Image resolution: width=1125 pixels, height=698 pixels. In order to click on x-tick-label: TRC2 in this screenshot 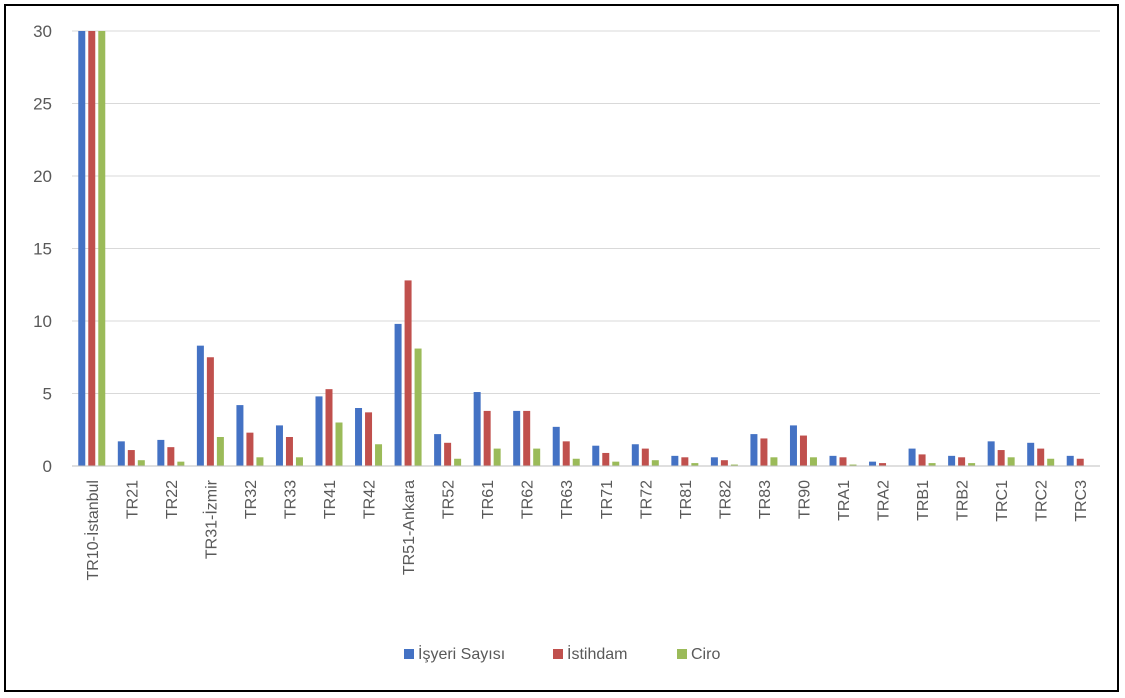, I will do `click(1042, 501)`.